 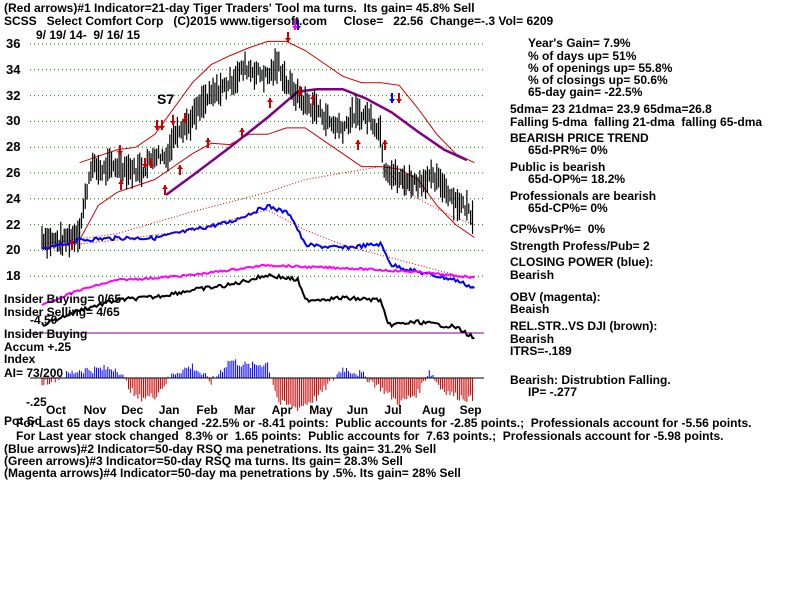 What do you see at coordinates (579, 43) in the screenshot?
I see `right-panel-line: Year's Gain= 7.9%` at bounding box center [579, 43].